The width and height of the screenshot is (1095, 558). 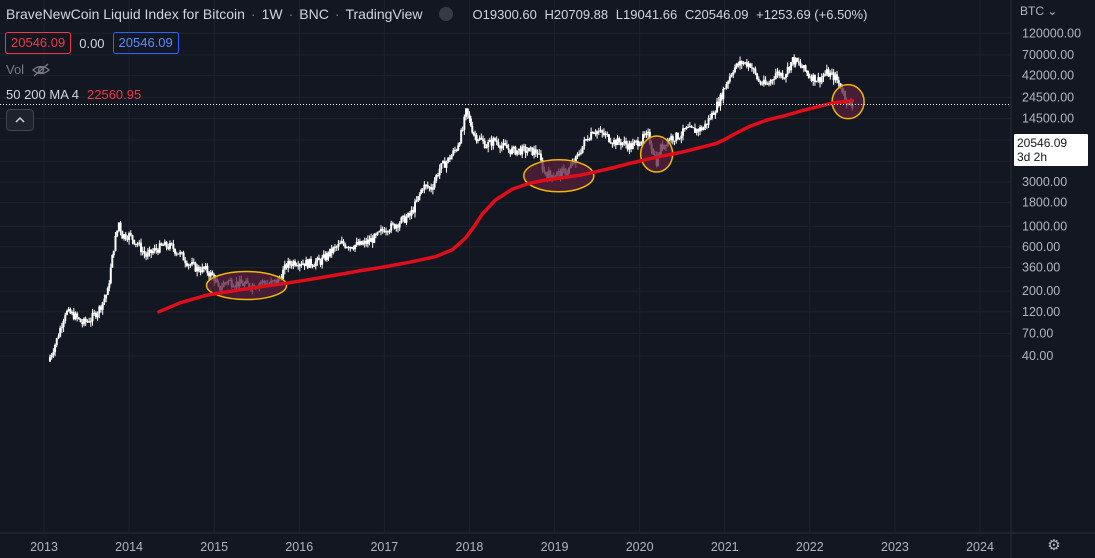 I want to click on y-tick-label: 24500.00, so click(x=1048, y=97).